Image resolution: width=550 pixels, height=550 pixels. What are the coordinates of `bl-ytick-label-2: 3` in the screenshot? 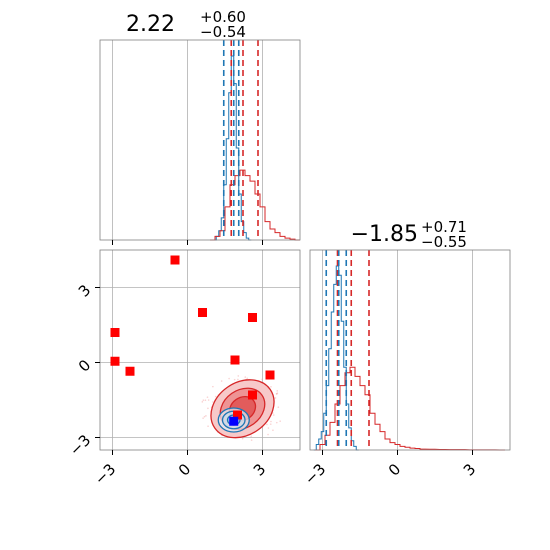 It's located at (84, 290).